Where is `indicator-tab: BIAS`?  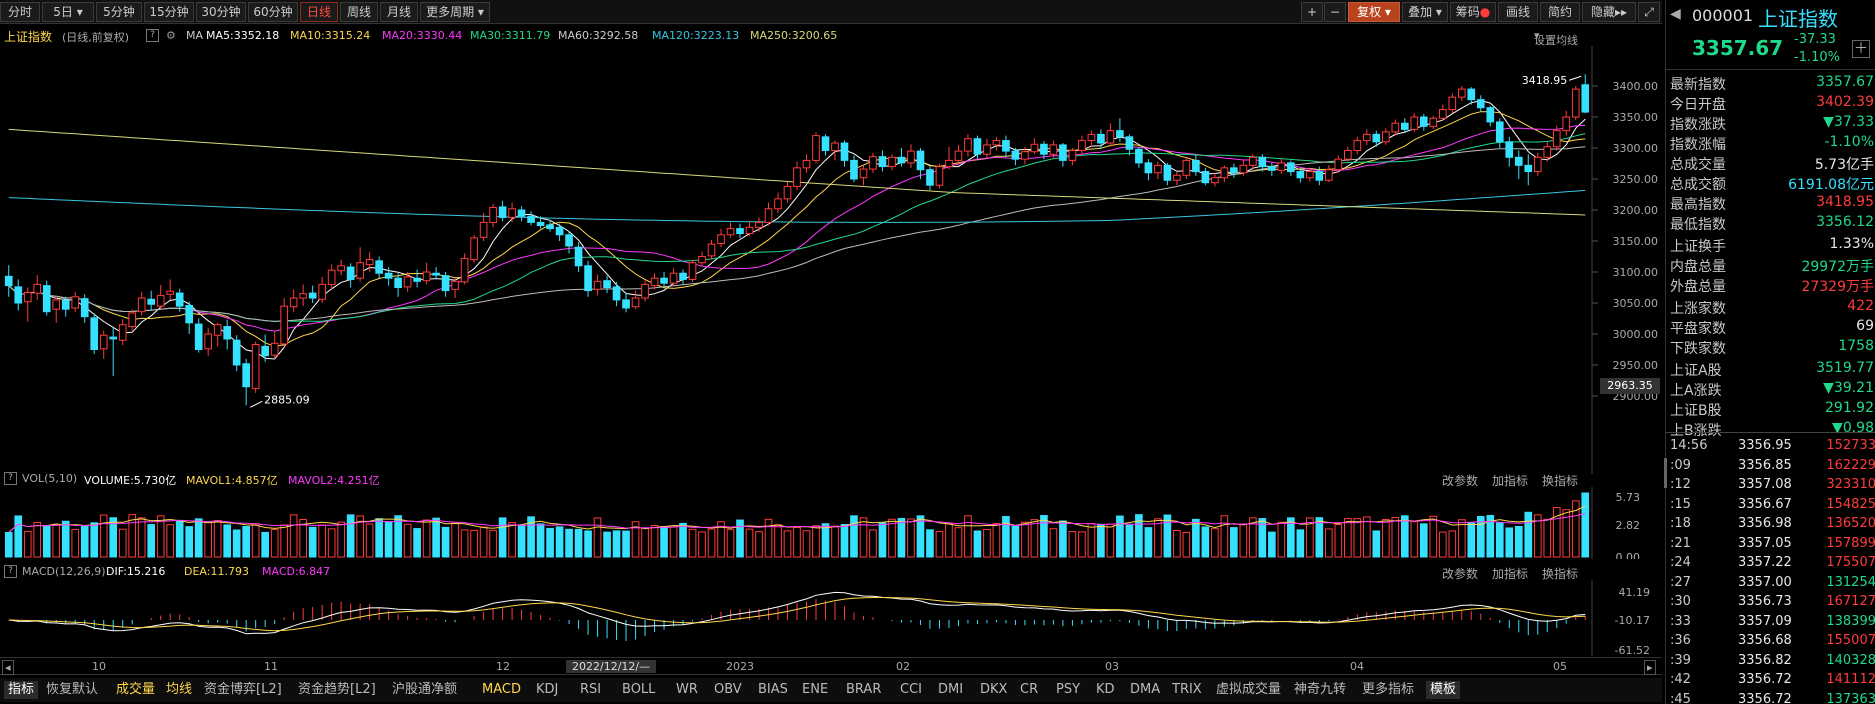
indicator-tab: BIAS is located at coordinates (773, 689).